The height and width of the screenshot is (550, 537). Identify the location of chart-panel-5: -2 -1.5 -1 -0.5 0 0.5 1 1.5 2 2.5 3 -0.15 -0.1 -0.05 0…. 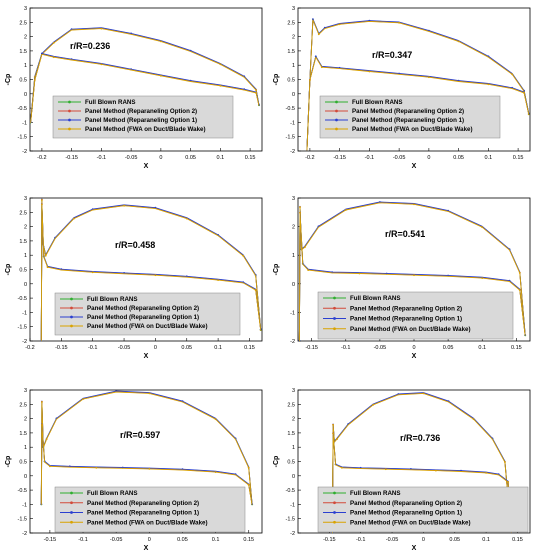
(134, 469).